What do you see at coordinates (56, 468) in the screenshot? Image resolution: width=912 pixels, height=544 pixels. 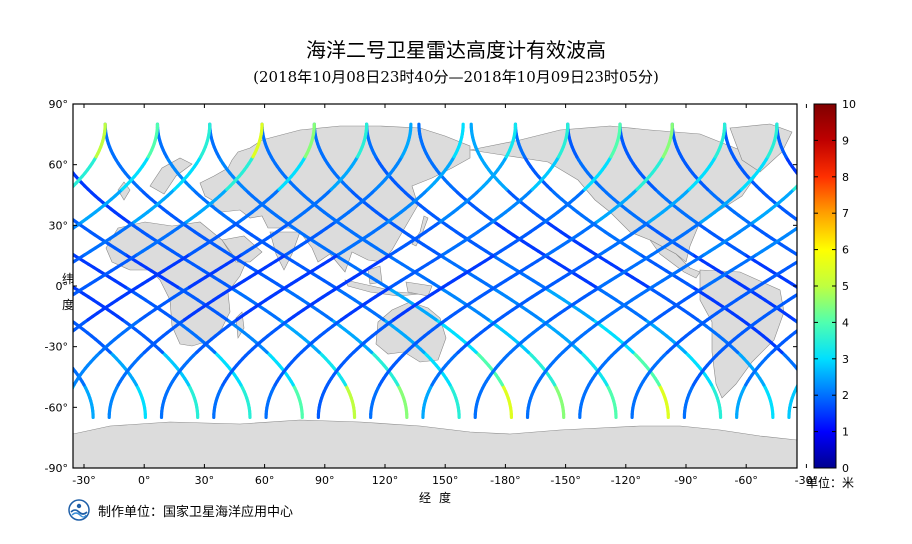 I see `lat-tick-label: -90°` at bounding box center [56, 468].